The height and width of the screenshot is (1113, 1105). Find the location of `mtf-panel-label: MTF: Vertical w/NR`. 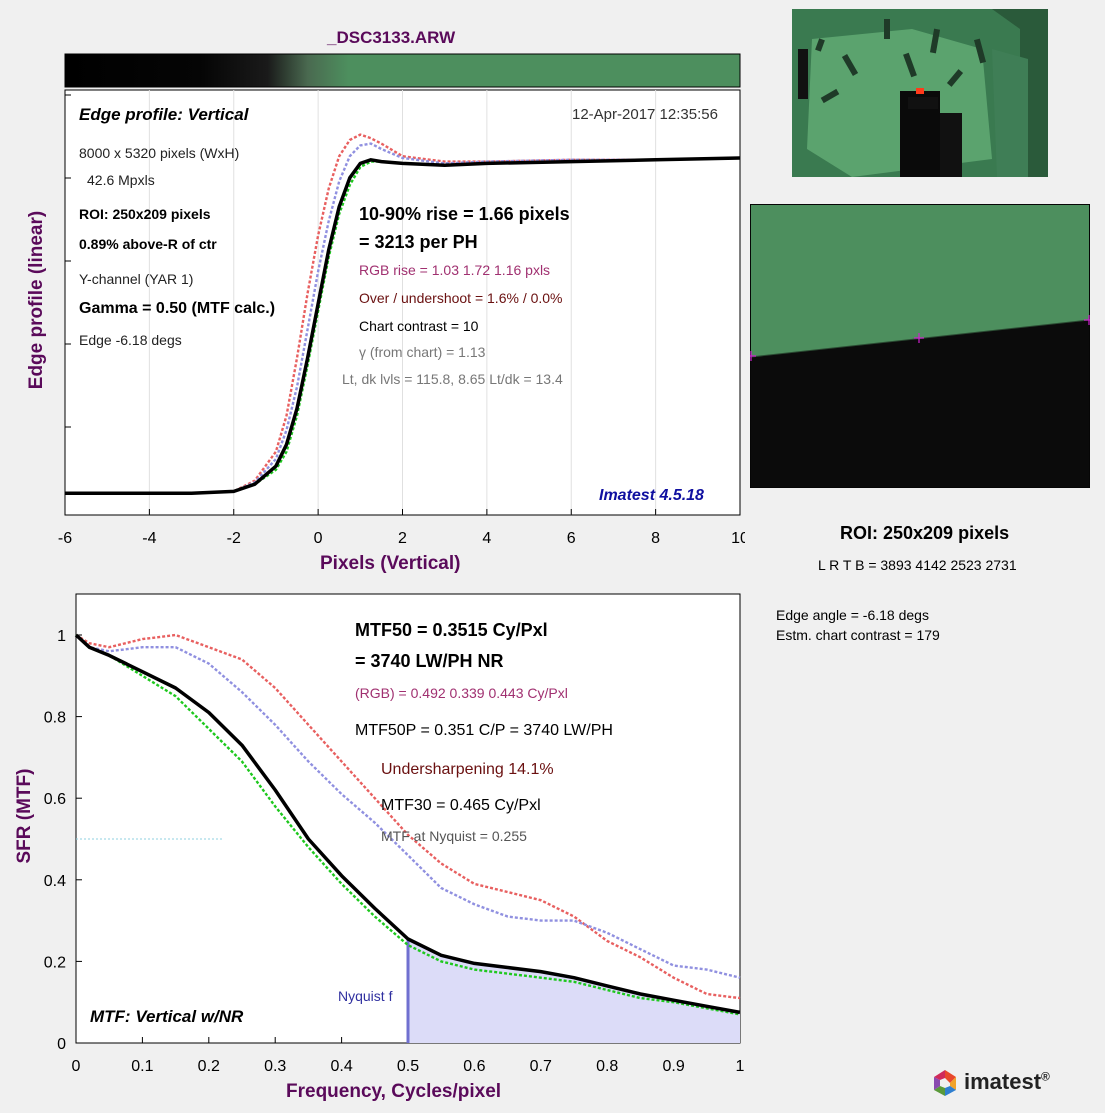

mtf-panel-label: MTF: Vertical w/NR is located at coordinates (167, 1016).